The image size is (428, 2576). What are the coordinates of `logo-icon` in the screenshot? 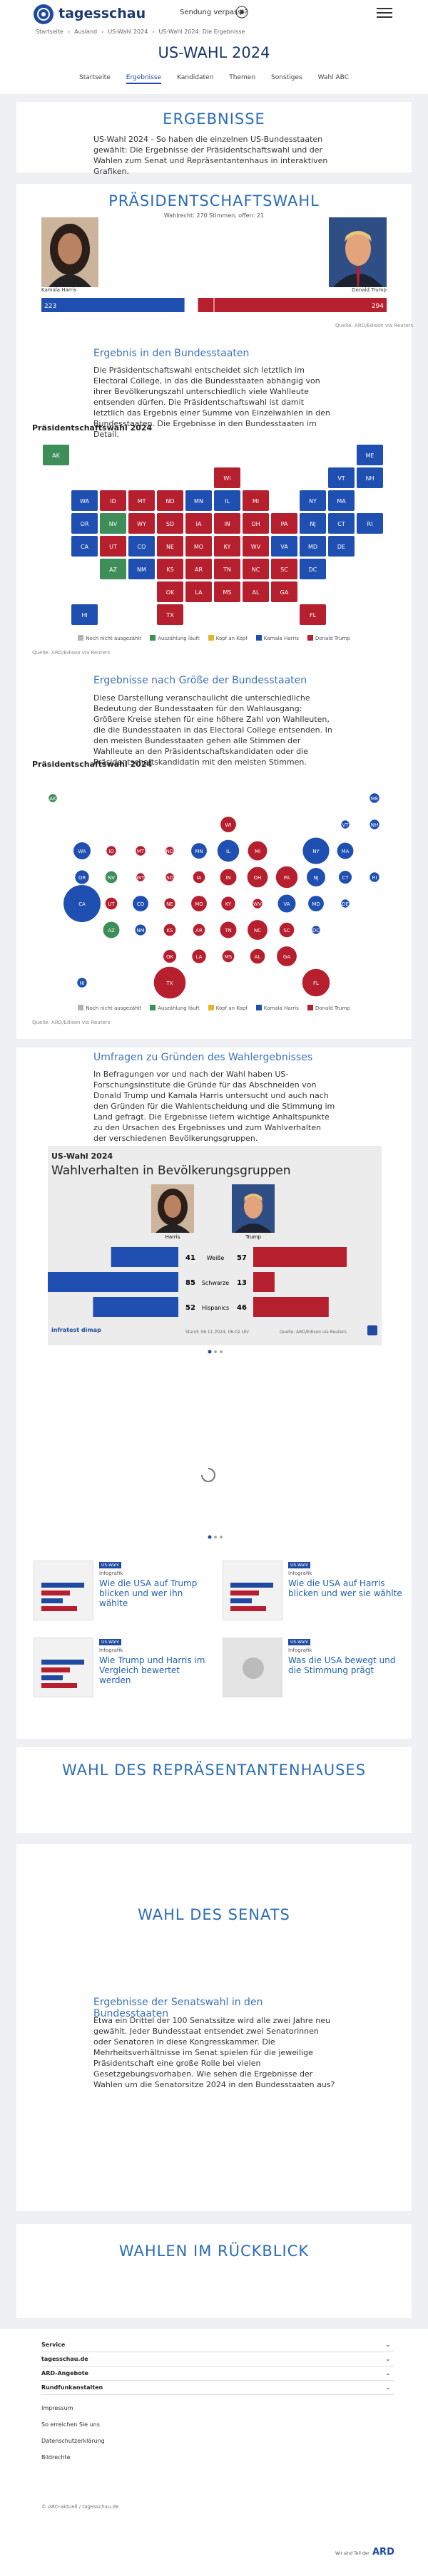 It's located at (43, 15).